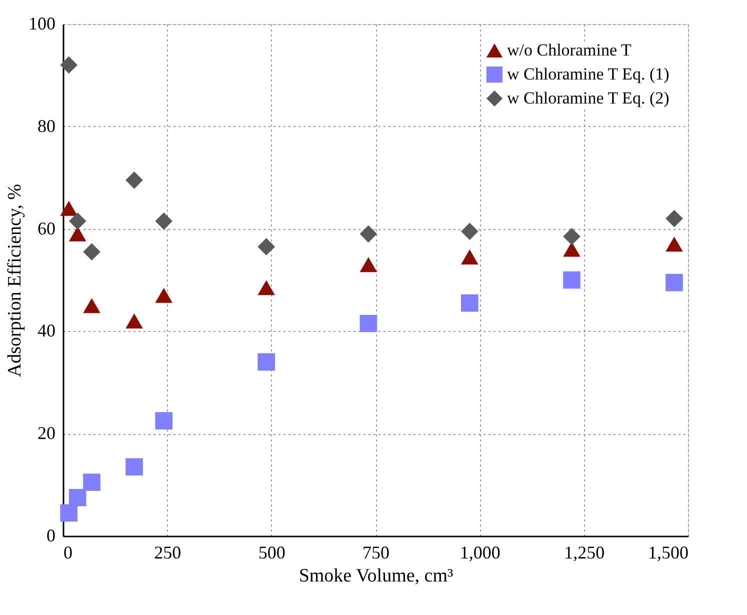 Image resolution: width=747 pixels, height=615 pixels. Describe the element at coordinates (47, 330) in the screenshot. I see `y-tick-label: 40` at that location.